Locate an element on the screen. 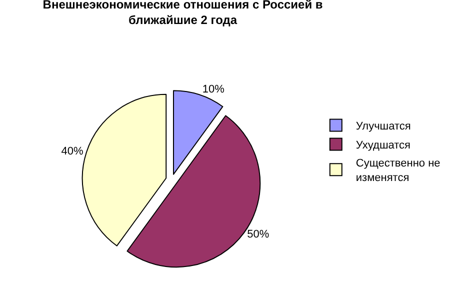  data-label: 10% is located at coordinates (213, 89).